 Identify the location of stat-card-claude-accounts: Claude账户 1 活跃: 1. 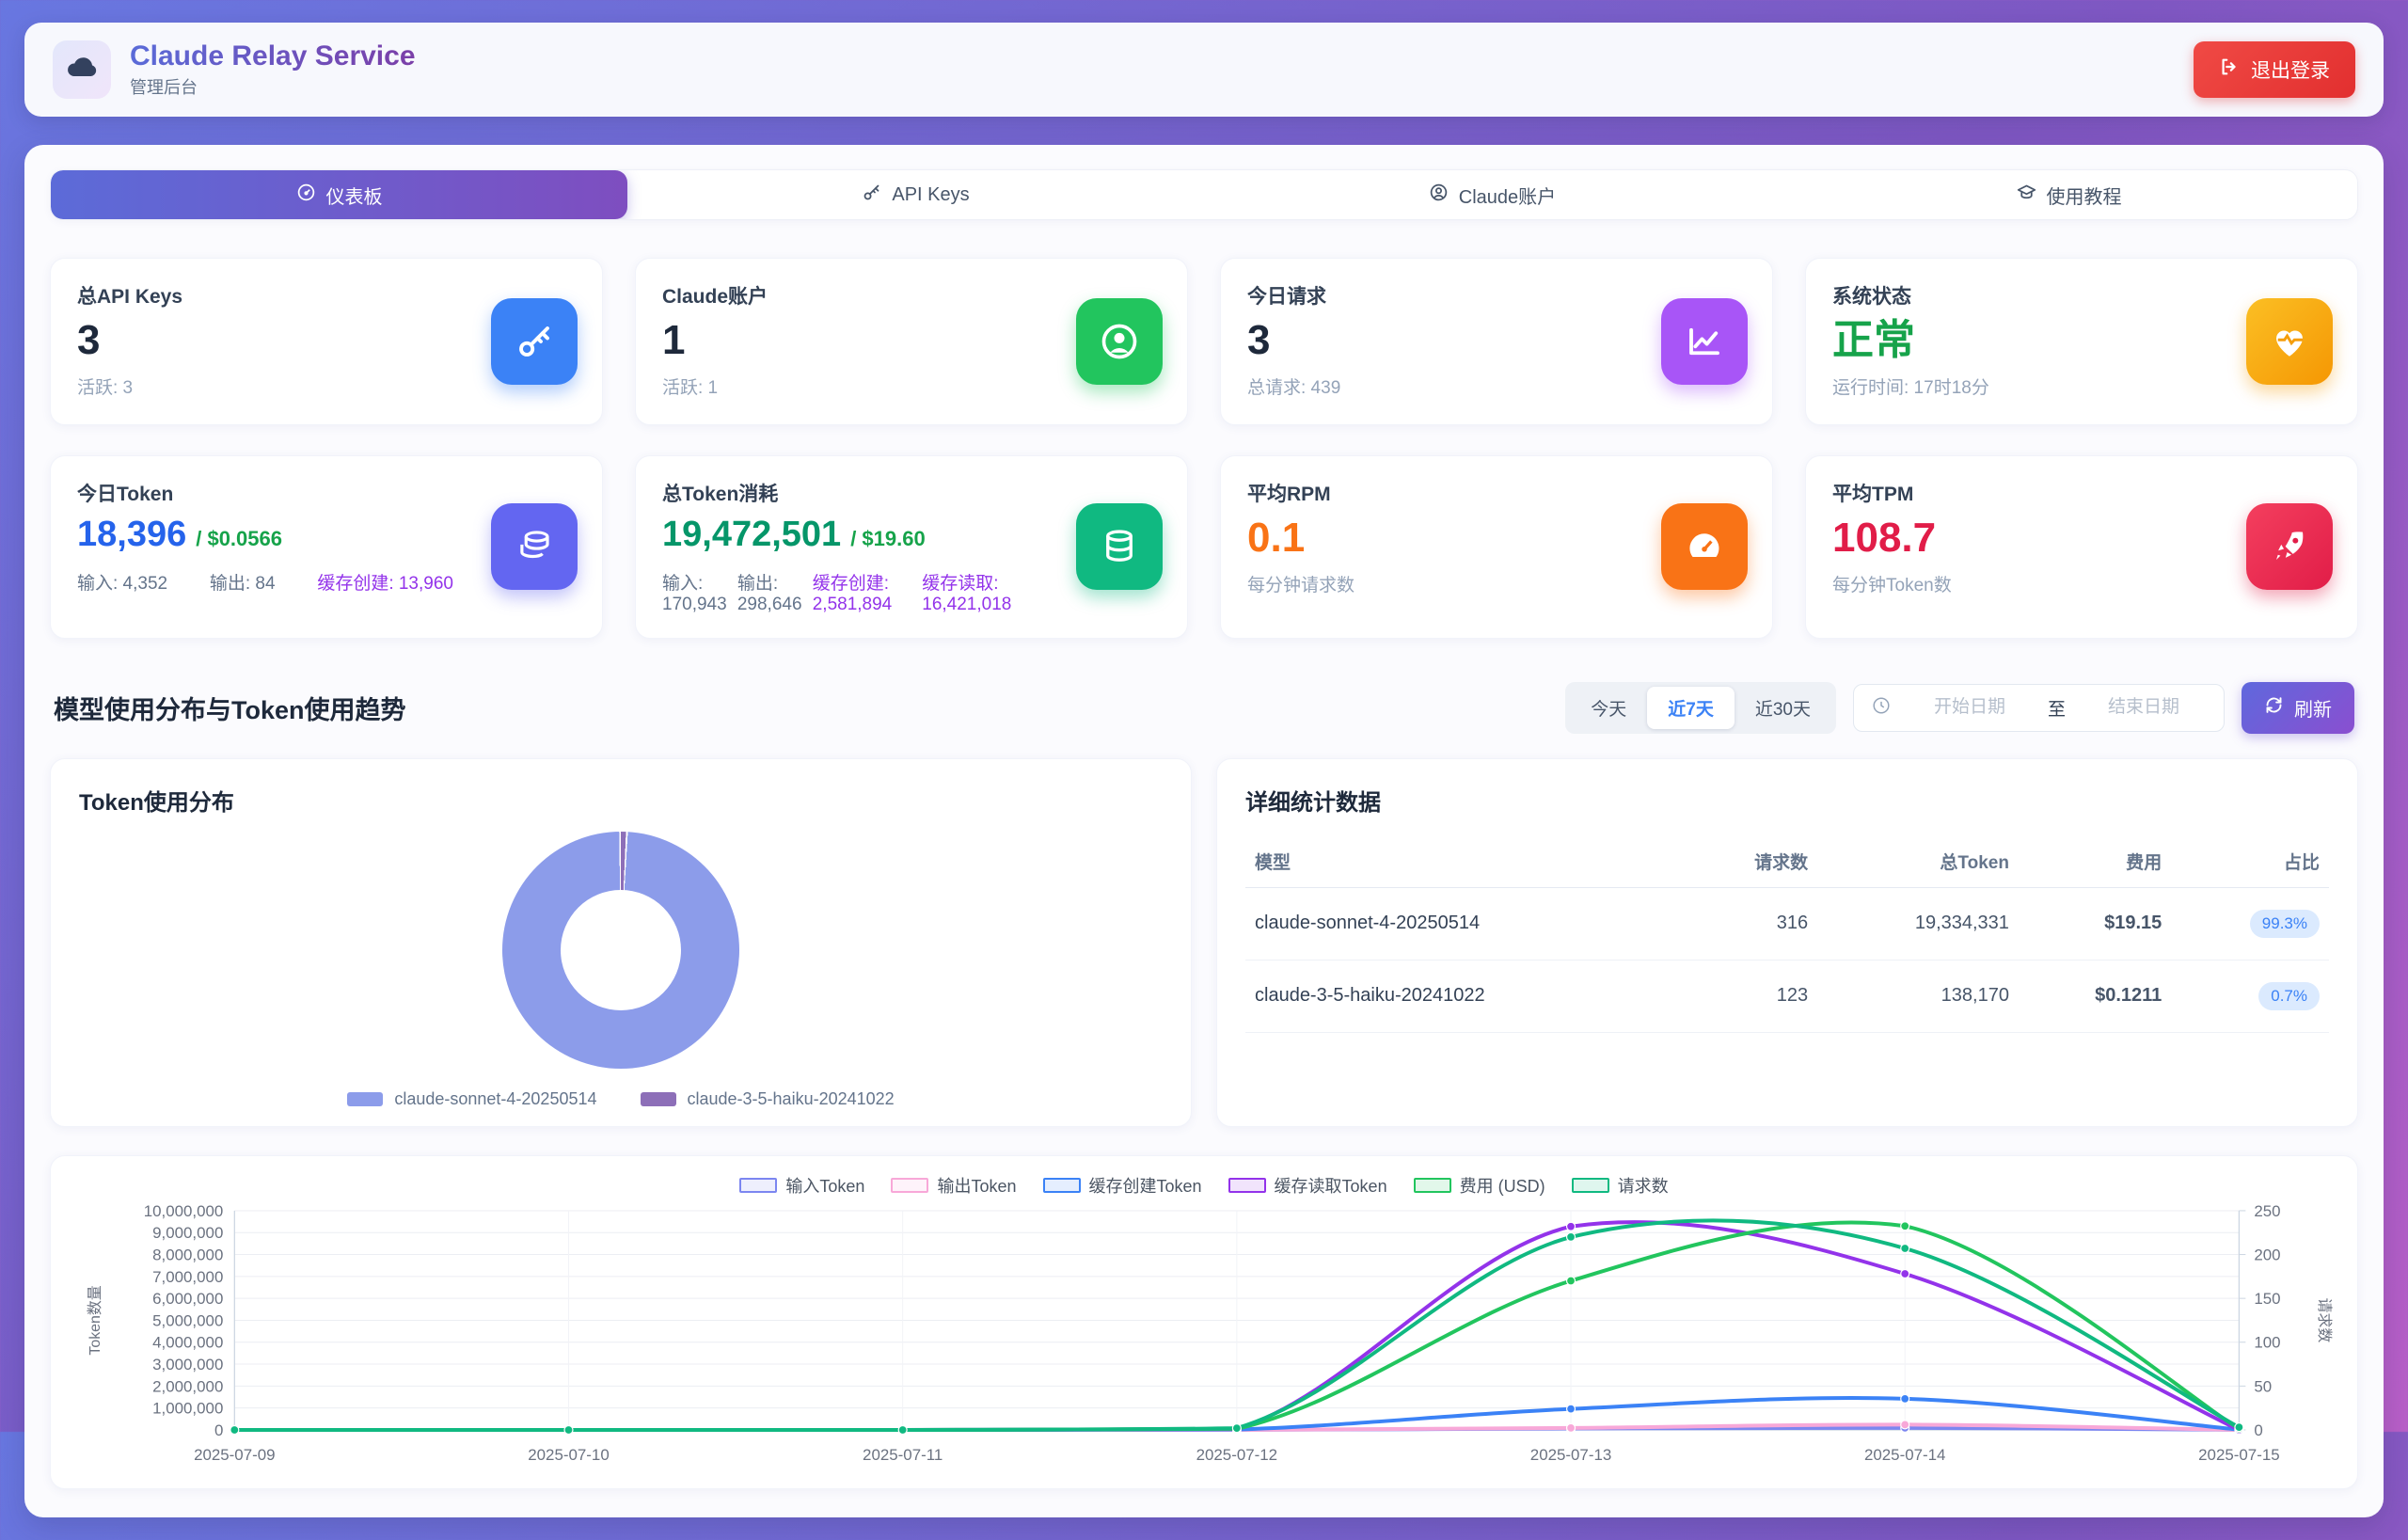
(912, 341).